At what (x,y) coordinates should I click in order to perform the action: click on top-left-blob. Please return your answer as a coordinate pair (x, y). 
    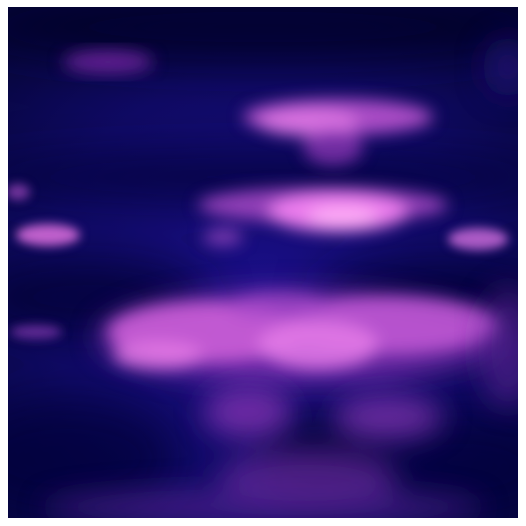
    Looking at the image, I should click on (108, 62).